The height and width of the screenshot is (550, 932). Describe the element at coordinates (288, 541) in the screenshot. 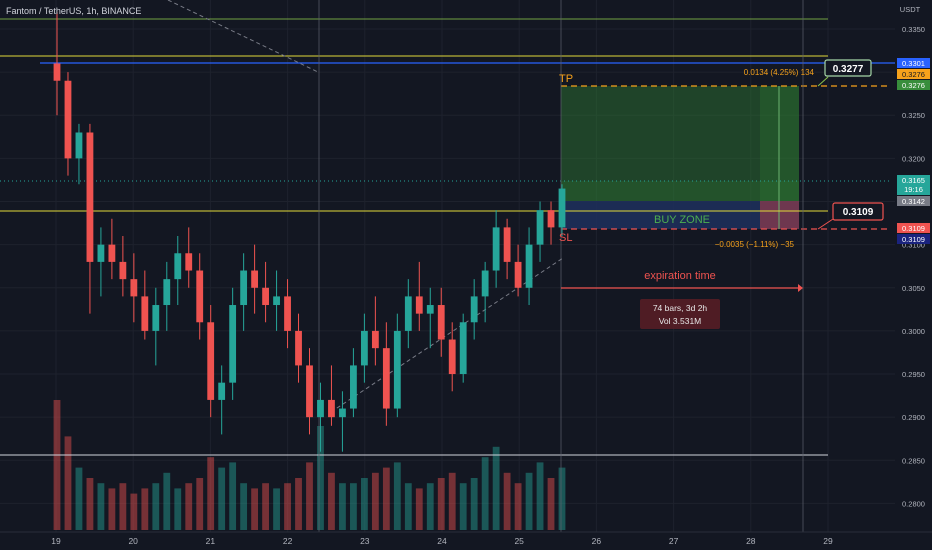

I see `time-tick-label: 22` at that location.